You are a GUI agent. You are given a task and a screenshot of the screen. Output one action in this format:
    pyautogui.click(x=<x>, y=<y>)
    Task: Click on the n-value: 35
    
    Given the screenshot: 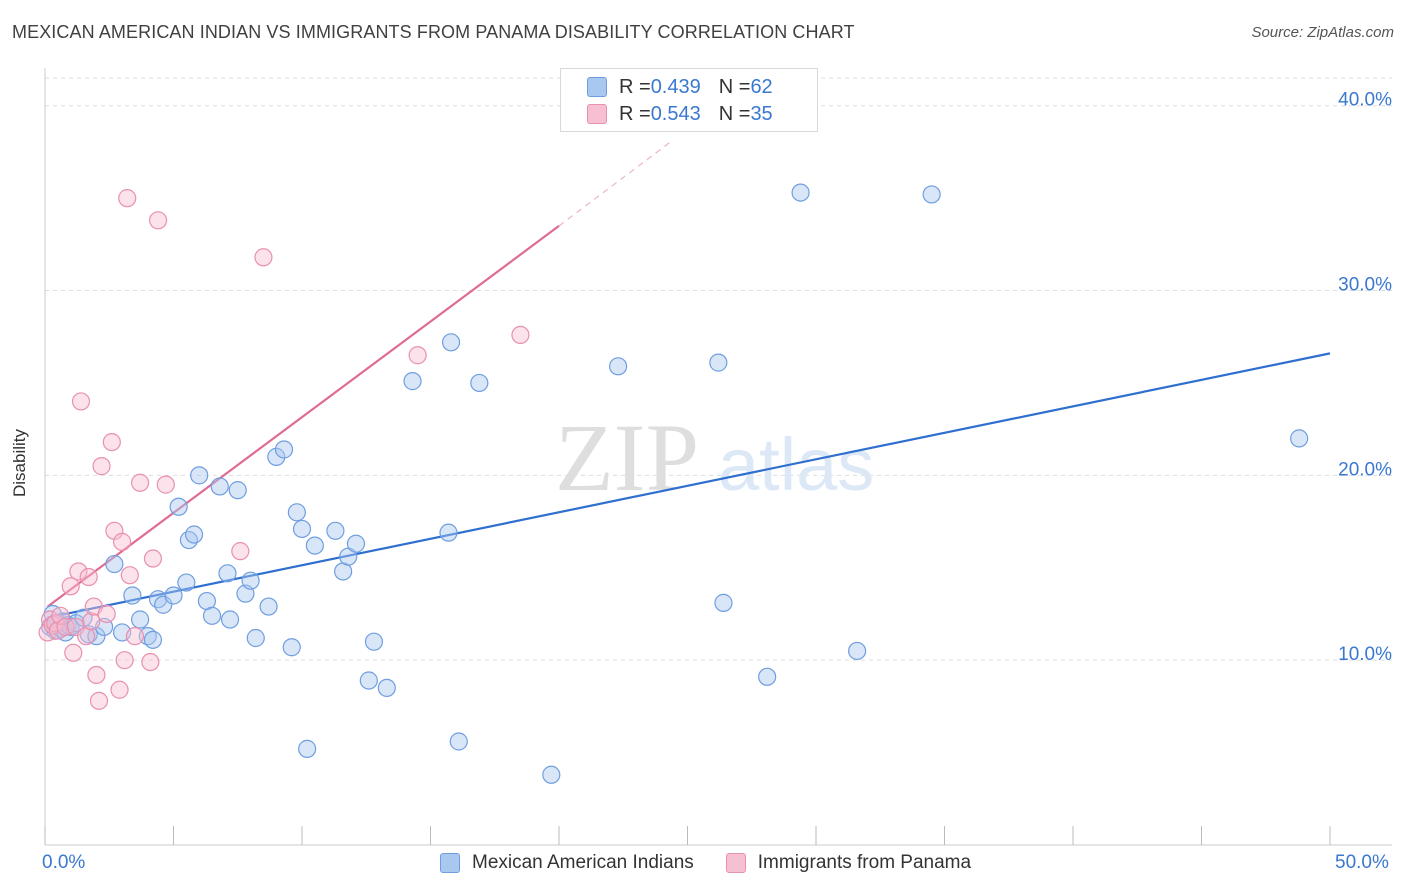 What is the action you would take?
    pyautogui.click(x=761, y=113)
    